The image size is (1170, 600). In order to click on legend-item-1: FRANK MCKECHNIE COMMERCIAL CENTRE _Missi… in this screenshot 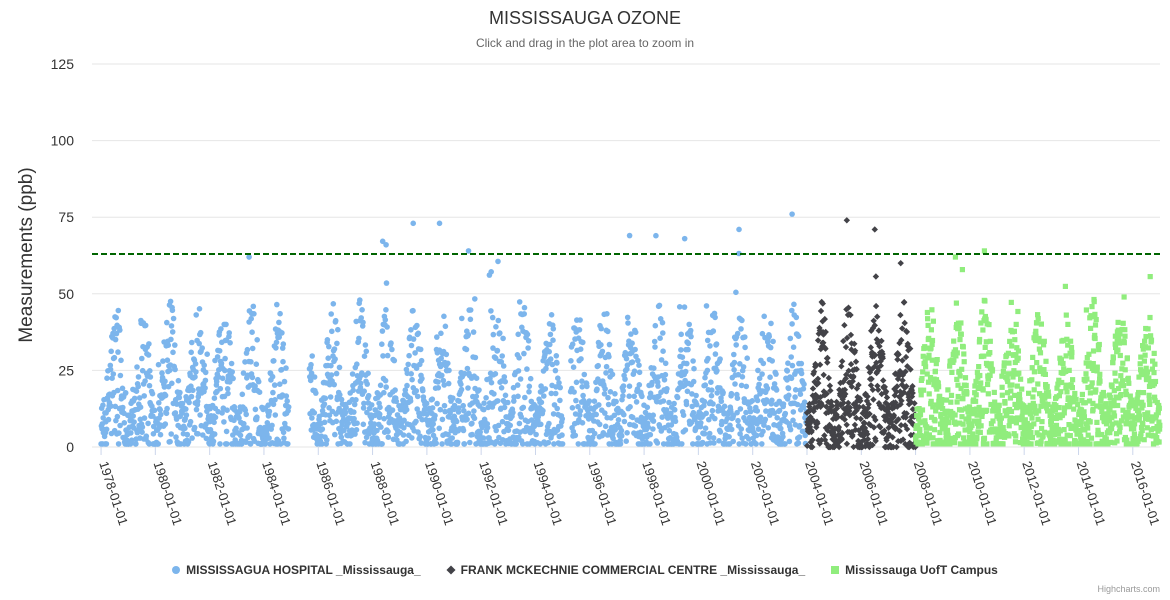, I will do `click(625, 570)`.